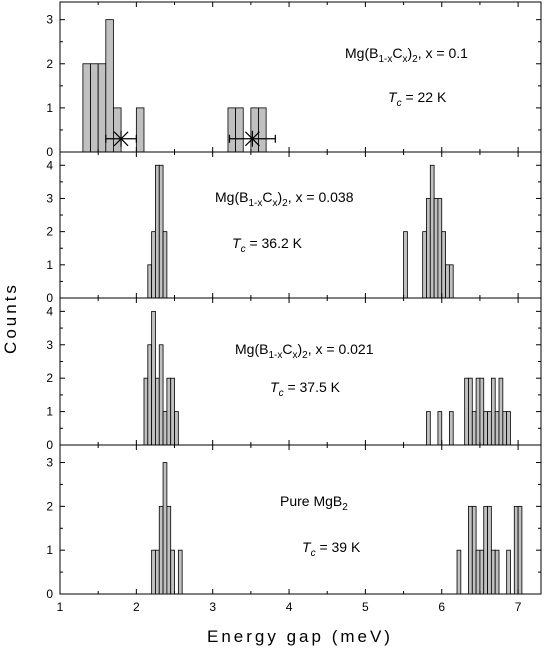 The image size is (545, 654). What do you see at coordinates (274, 243) in the screenshot?
I see `tc-value: = 36.2 K` at bounding box center [274, 243].